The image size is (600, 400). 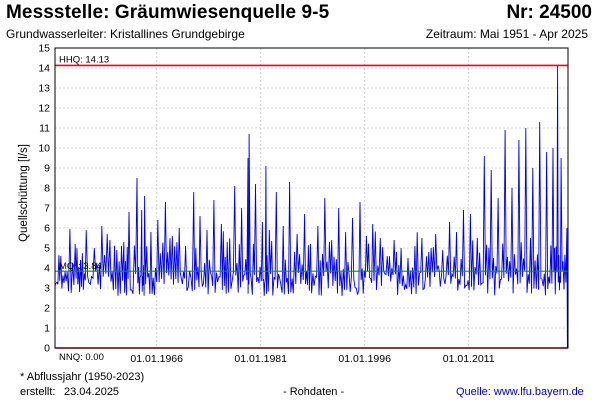 What do you see at coordinates (549, 12) in the screenshot?
I see `station-number: Nr: 24500` at bounding box center [549, 12].